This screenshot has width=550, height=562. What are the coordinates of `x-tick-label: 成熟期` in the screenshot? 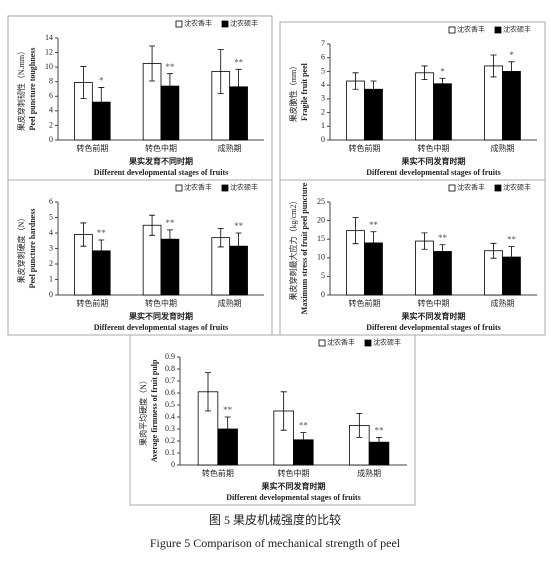 It's located at (503, 148).